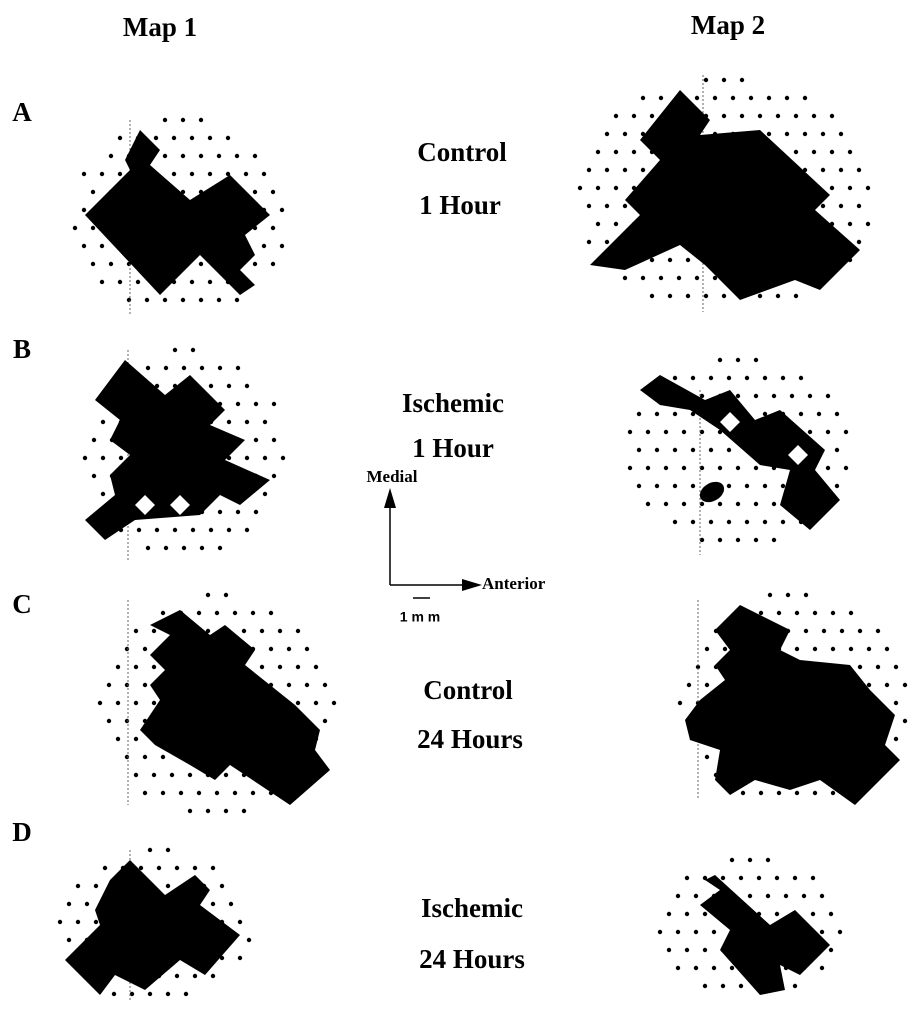 The width and height of the screenshot is (914, 1010). What do you see at coordinates (22, 349) in the screenshot?
I see `row-letter: B` at bounding box center [22, 349].